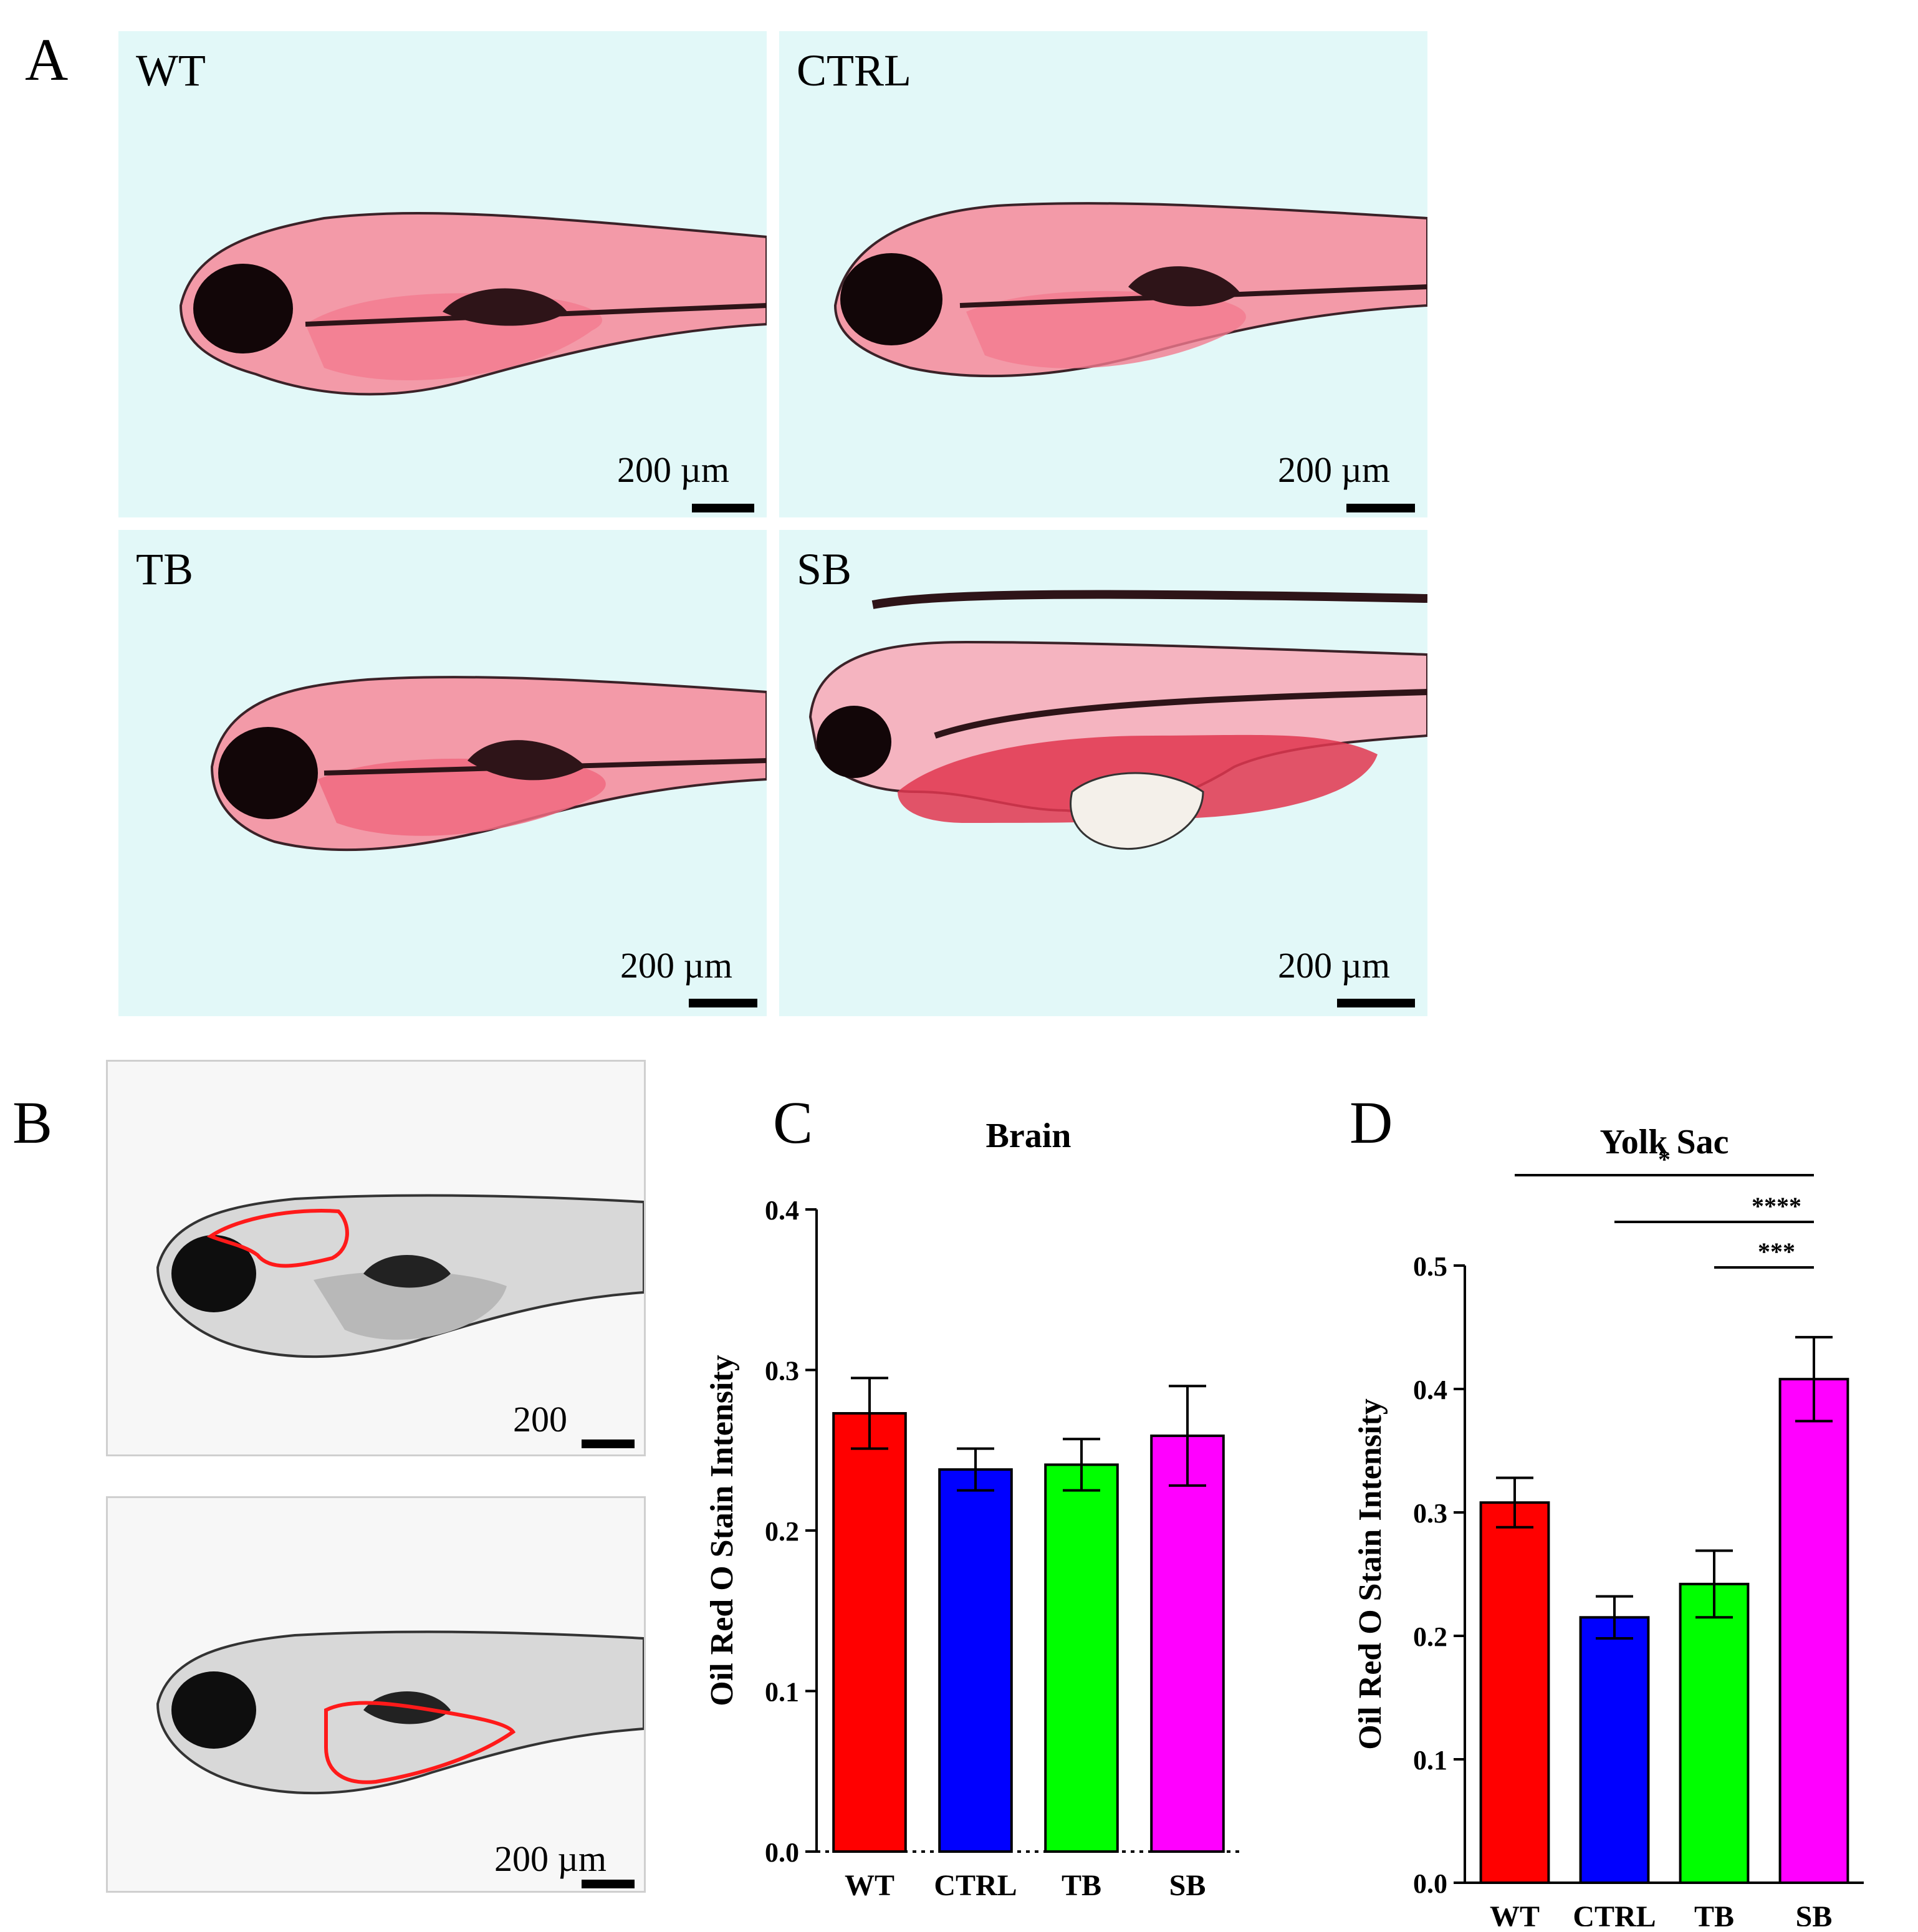 Image resolution: width=1918 pixels, height=1932 pixels. Describe the element at coordinates (171, 70) in the screenshot. I see `micrograph-label: WT` at that location.